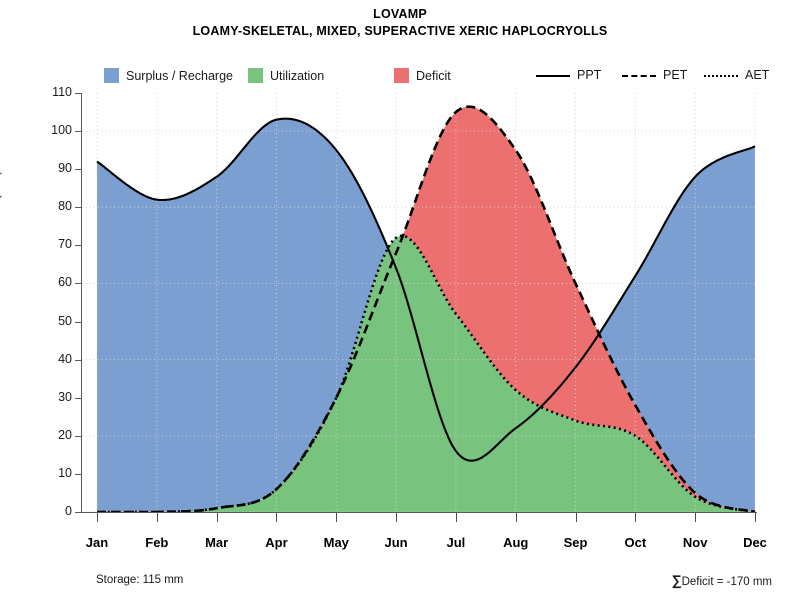  Describe the element at coordinates (397, 517) in the screenshot. I see `x-tick-jun` at that location.